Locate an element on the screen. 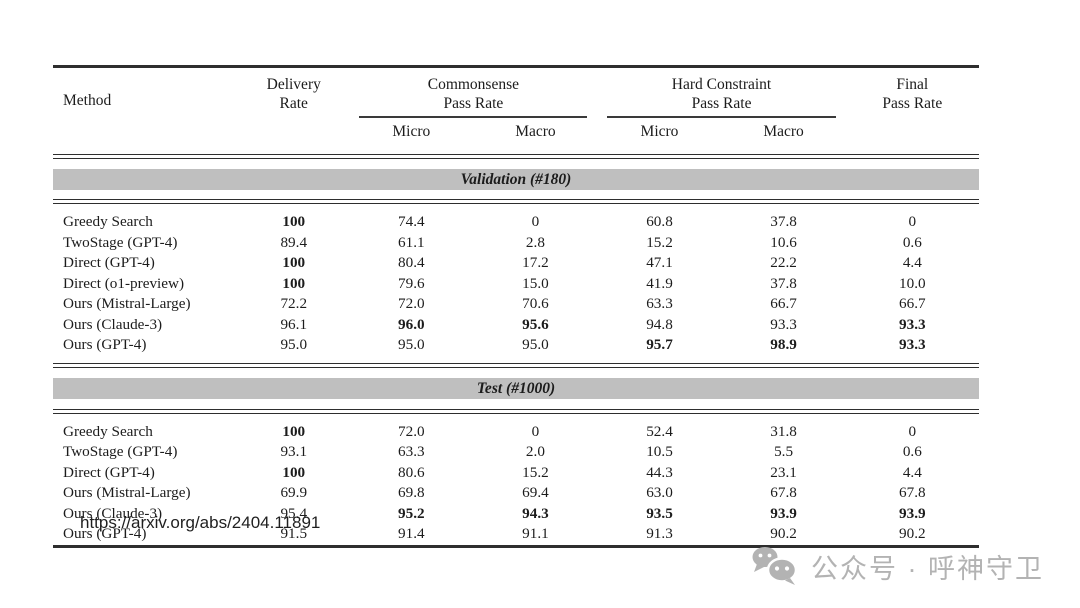 This screenshot has width=1080, height=608. table-row: Direct (GPT-4) 100 80.6 15.2 44.3 23.1 4.4 is located at coordinates (516, 473).